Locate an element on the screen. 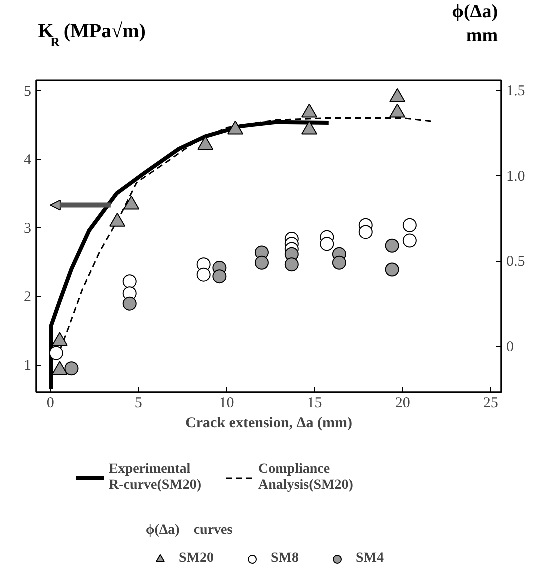 The height and width of the screenshot is (584, 539). y-tick-label: 2 is located at coordinates (28, 298).